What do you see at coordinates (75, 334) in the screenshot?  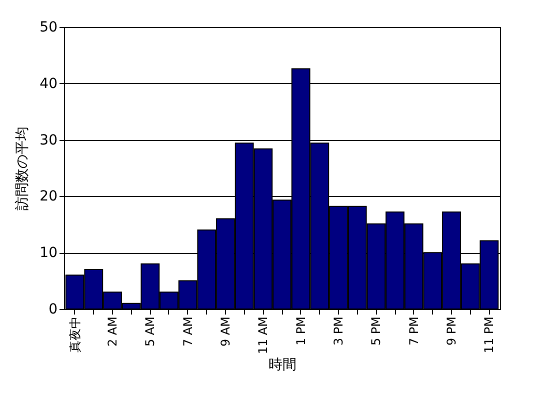 I see `x-tick-label: 真夜中` at bounding box center [75, 334].